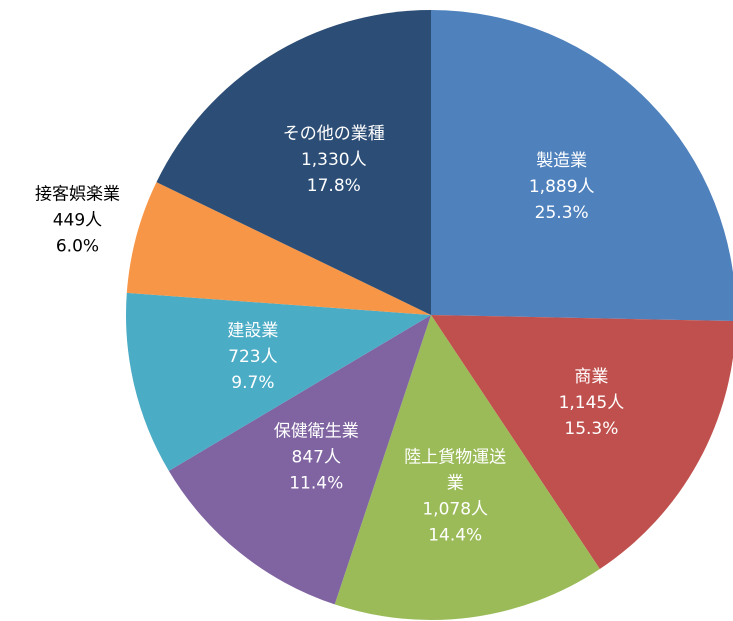 This screenshot has width=733, height=621. Describe the element at coordinates (77, 194) in the screenshot. I see `category-label: 接客娯楽業` at that location.